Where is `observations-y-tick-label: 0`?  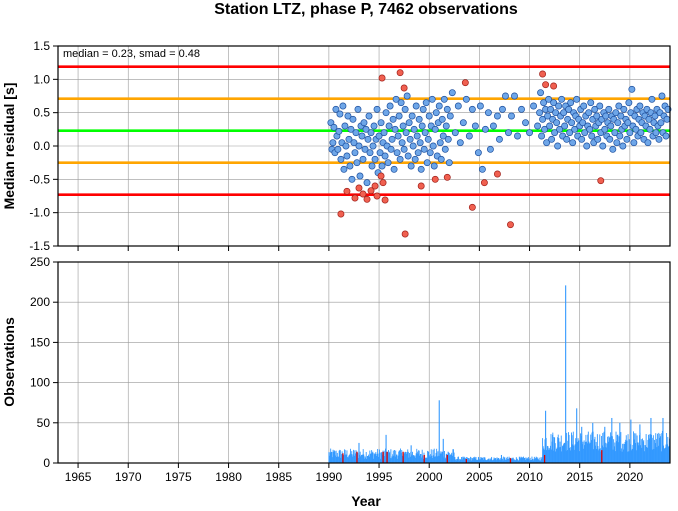 observations-y-tick-label: 0 is located at coordinates (46, 463).